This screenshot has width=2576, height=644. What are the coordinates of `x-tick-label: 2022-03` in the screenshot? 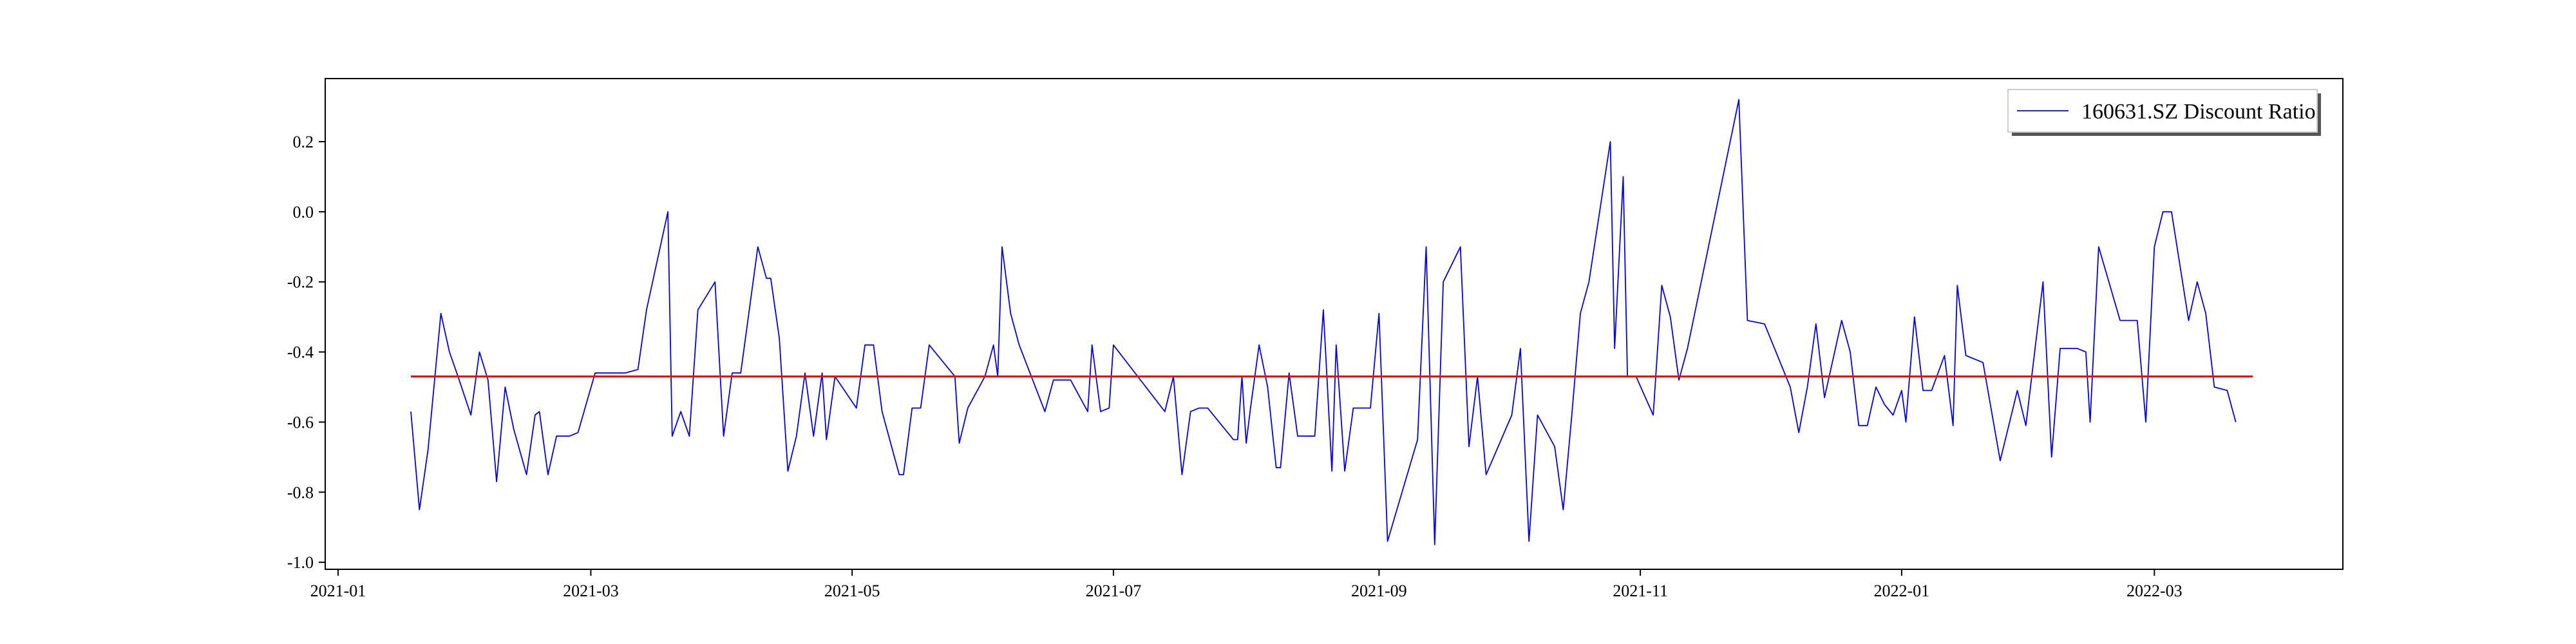 It's located at (2154, 591).